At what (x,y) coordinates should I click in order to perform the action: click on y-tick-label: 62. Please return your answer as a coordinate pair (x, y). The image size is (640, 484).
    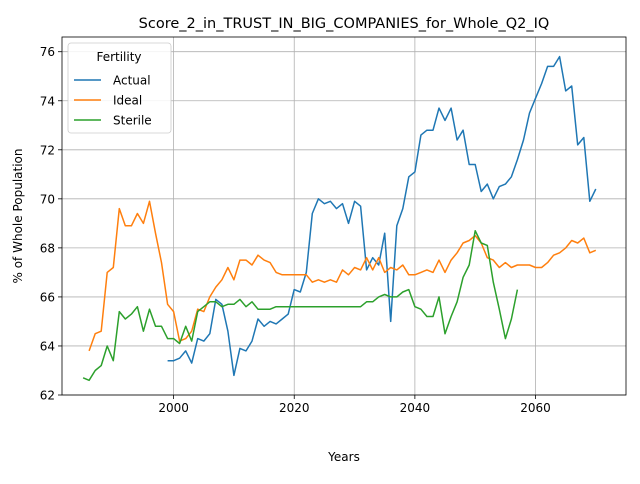
    Looking at the image, I should click on (47, 396).